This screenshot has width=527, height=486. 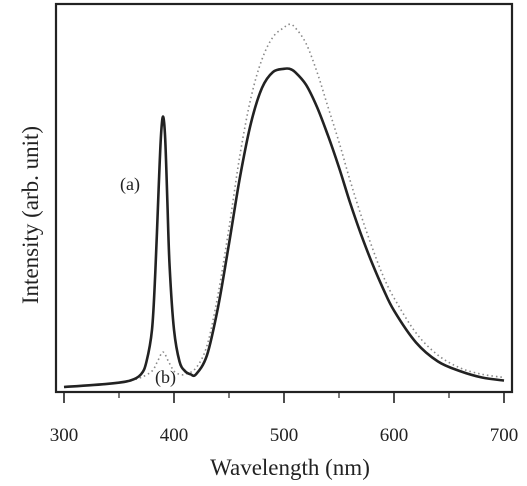 I want to click on x-tick-labels: 300 400 500 600 700, so click(x=284, y=435).